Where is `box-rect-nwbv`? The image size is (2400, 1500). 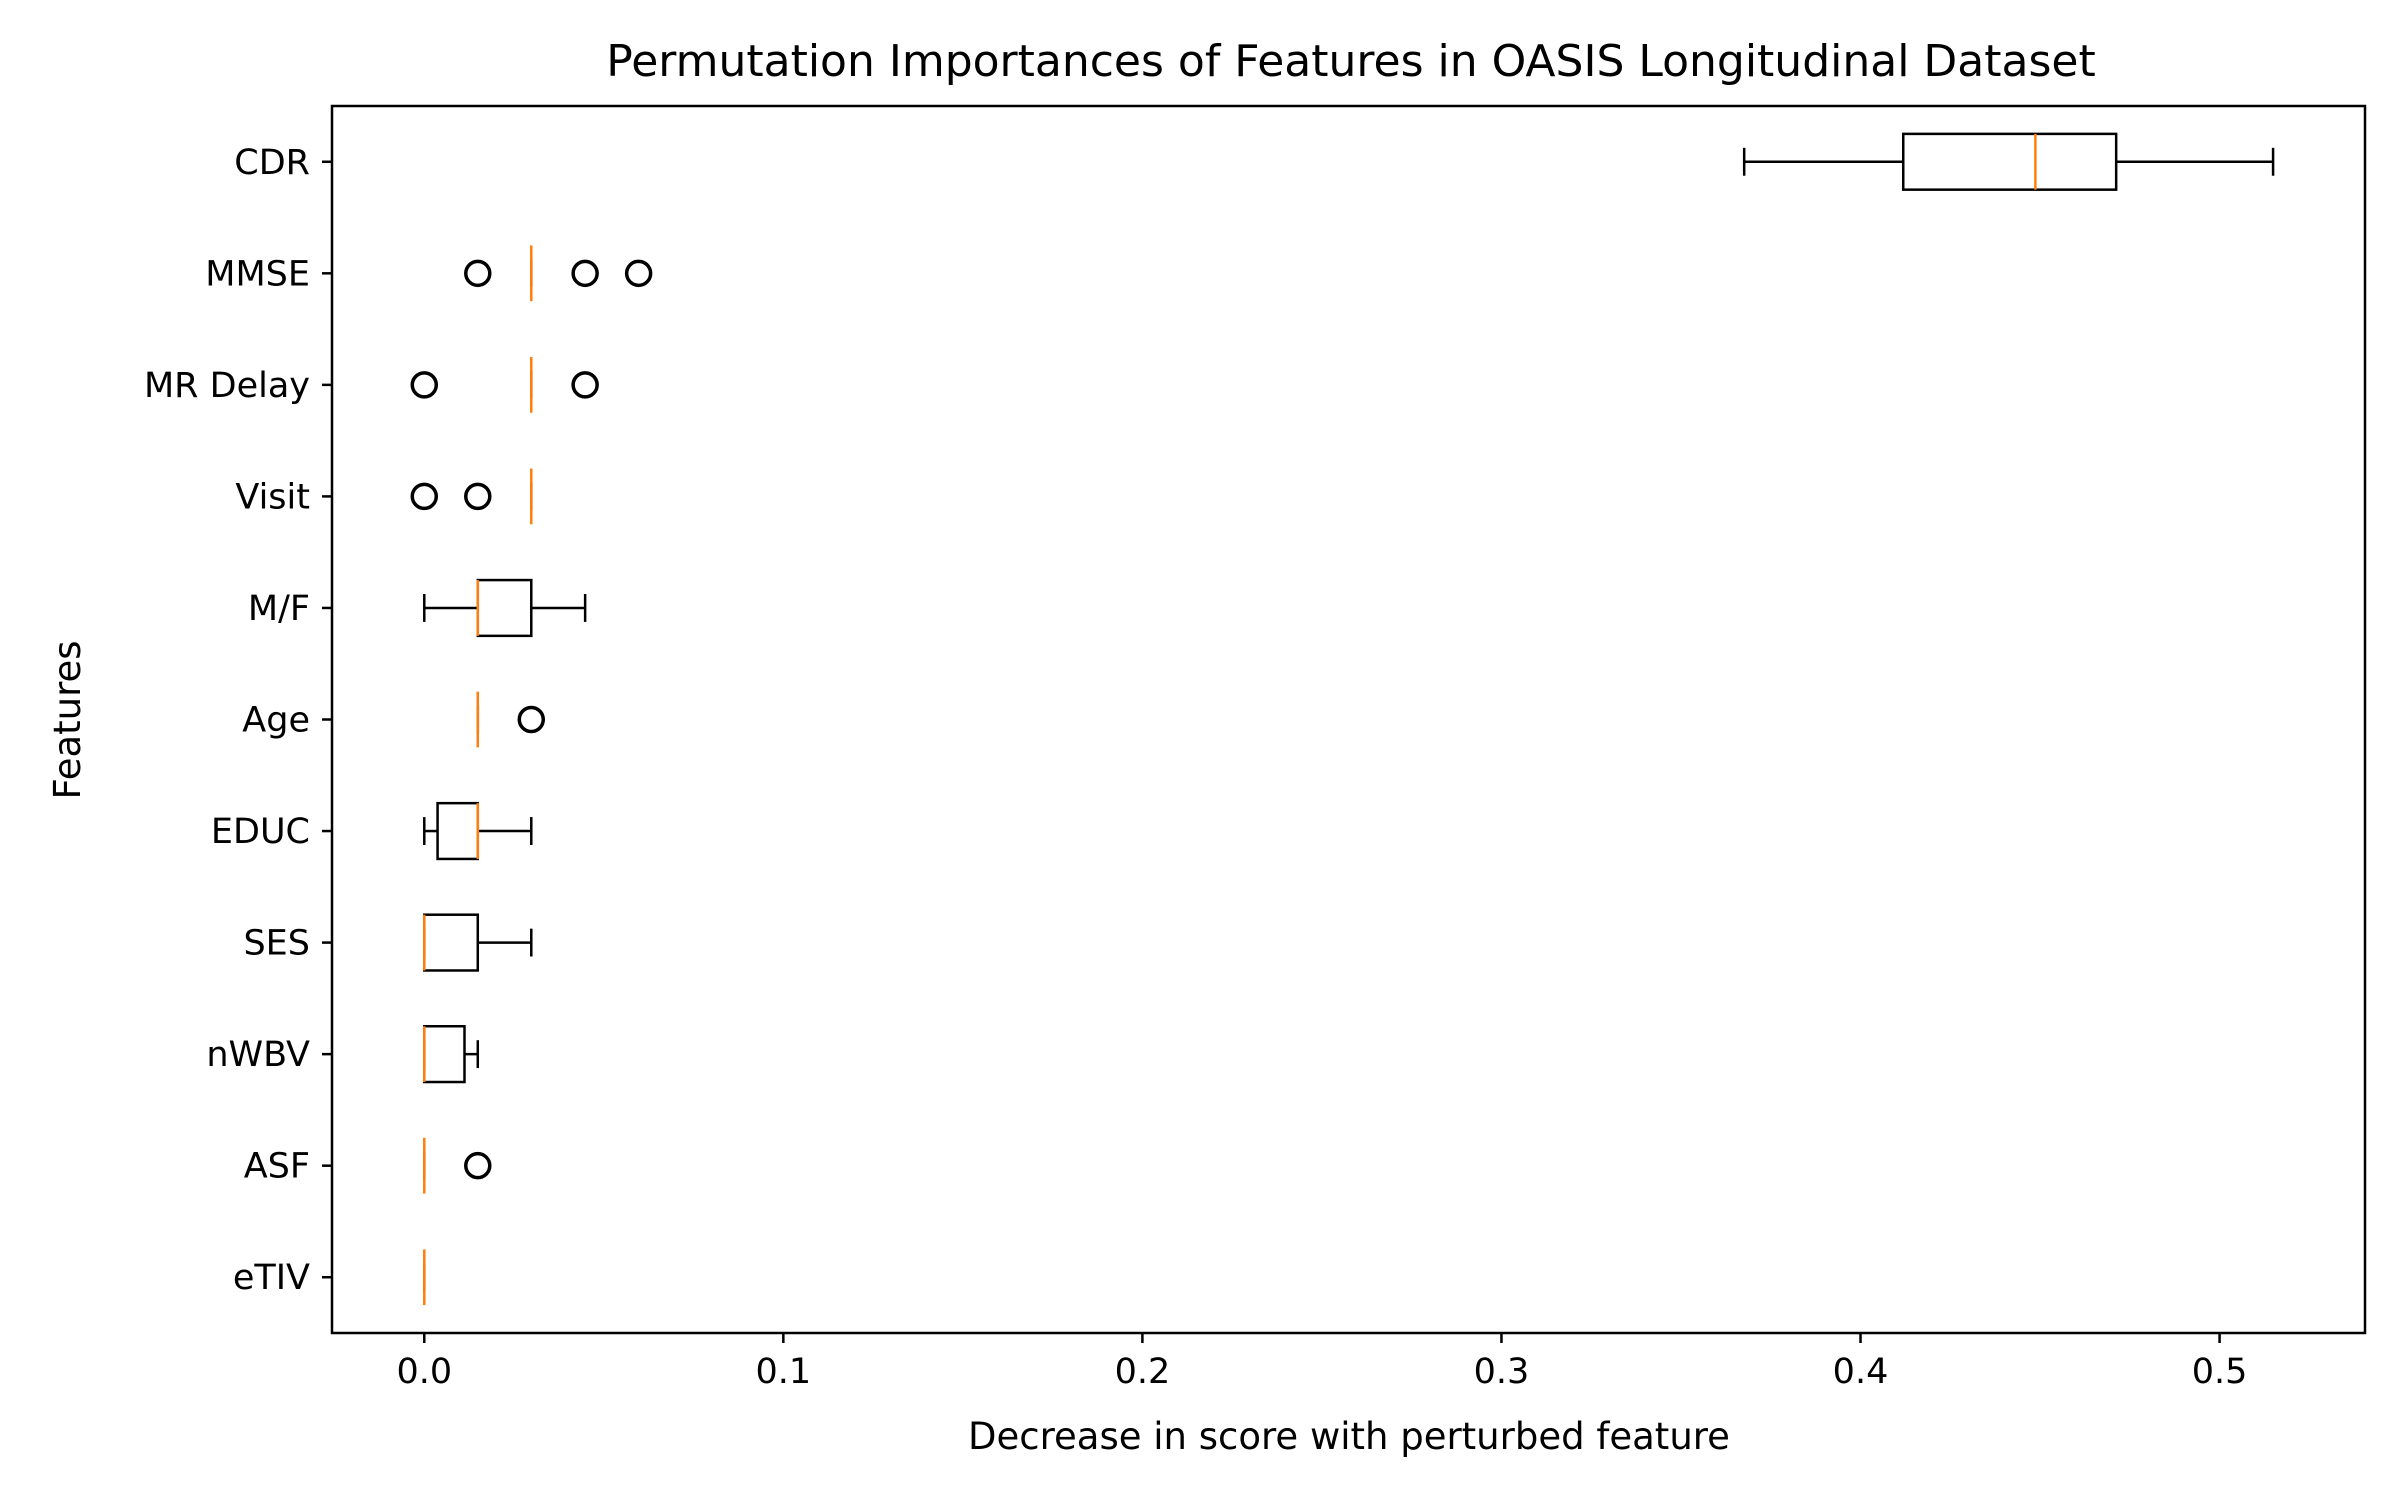
box-rect-nwbv is located at coordinates (444, 1054).